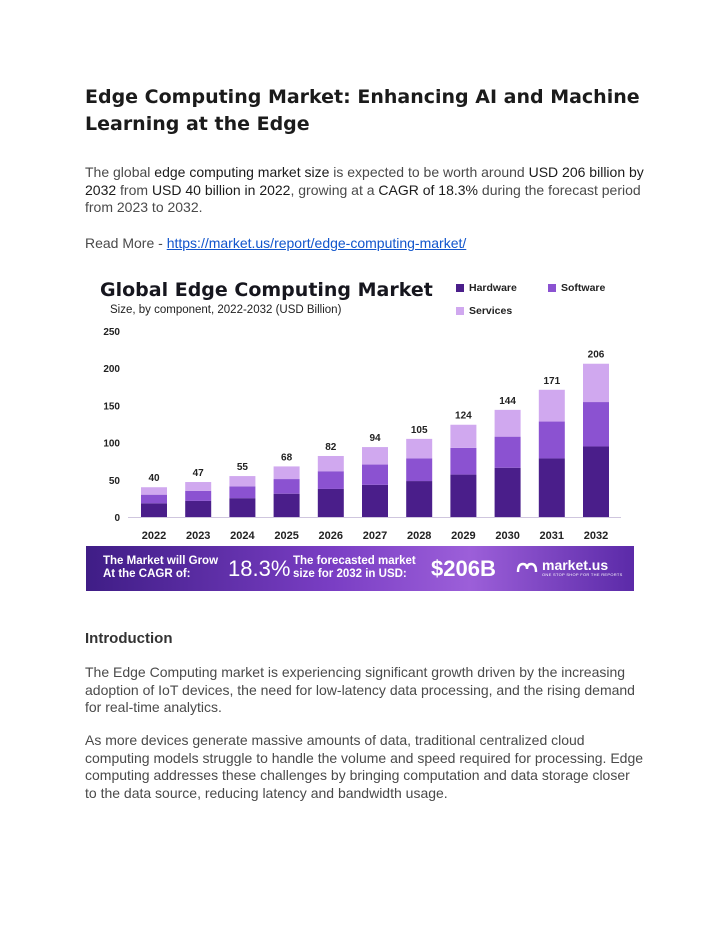 Image resolution: width=720 pixels, height=931 pixels. I want to click on base-value-phrase: USD 40 billion in 2022, so click(221, 189).